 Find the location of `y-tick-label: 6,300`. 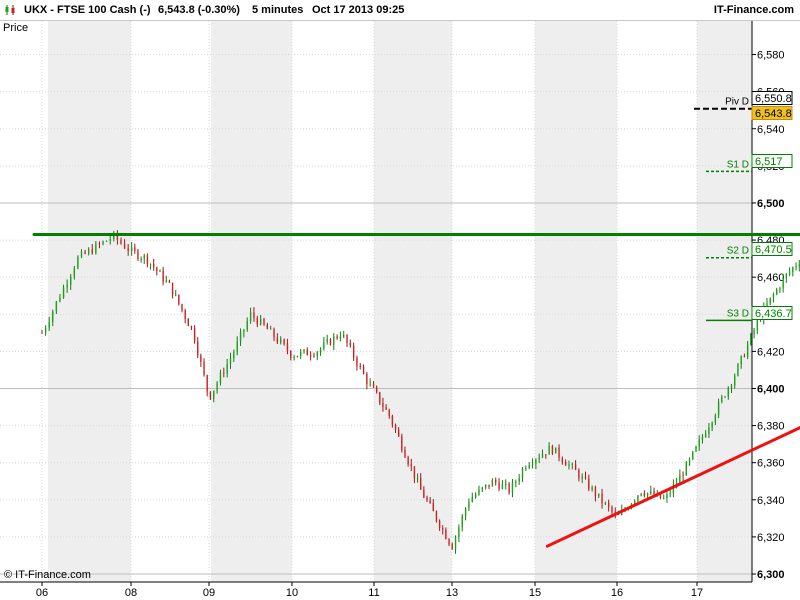

y-tick-label: 6,300 is located at coordinates (771, 575).